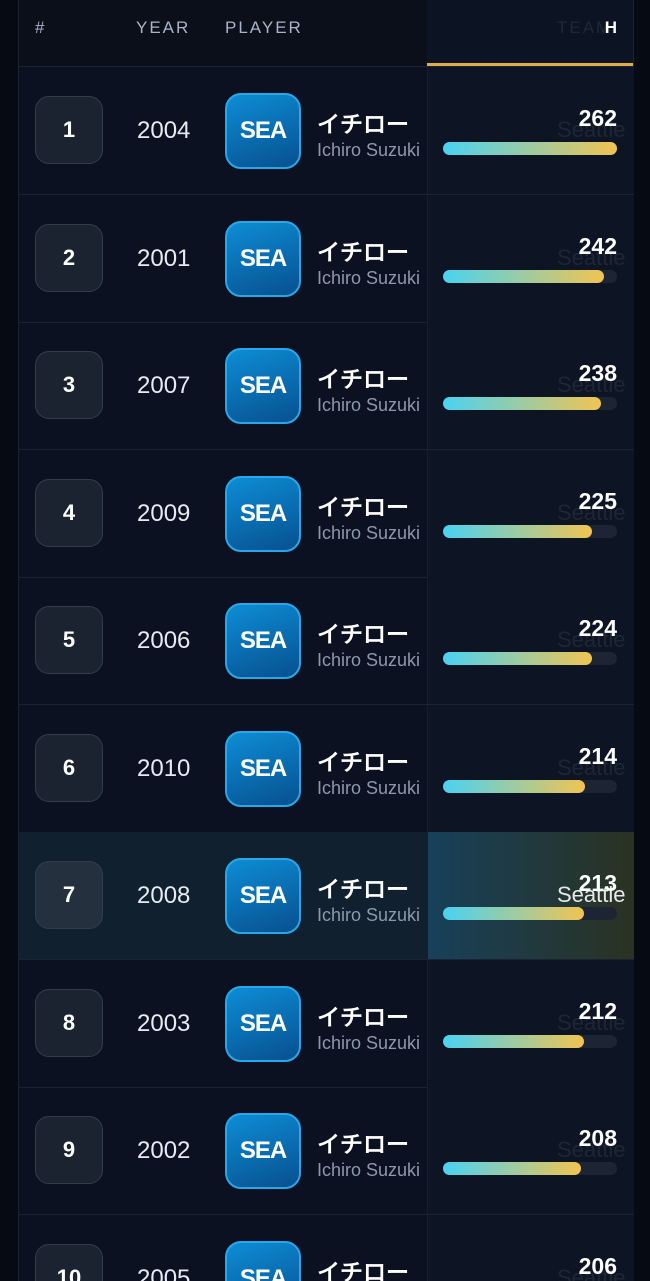  Describe the element at coordinates (164, 768) in the screenshot. I see `year: 2010` at that location.